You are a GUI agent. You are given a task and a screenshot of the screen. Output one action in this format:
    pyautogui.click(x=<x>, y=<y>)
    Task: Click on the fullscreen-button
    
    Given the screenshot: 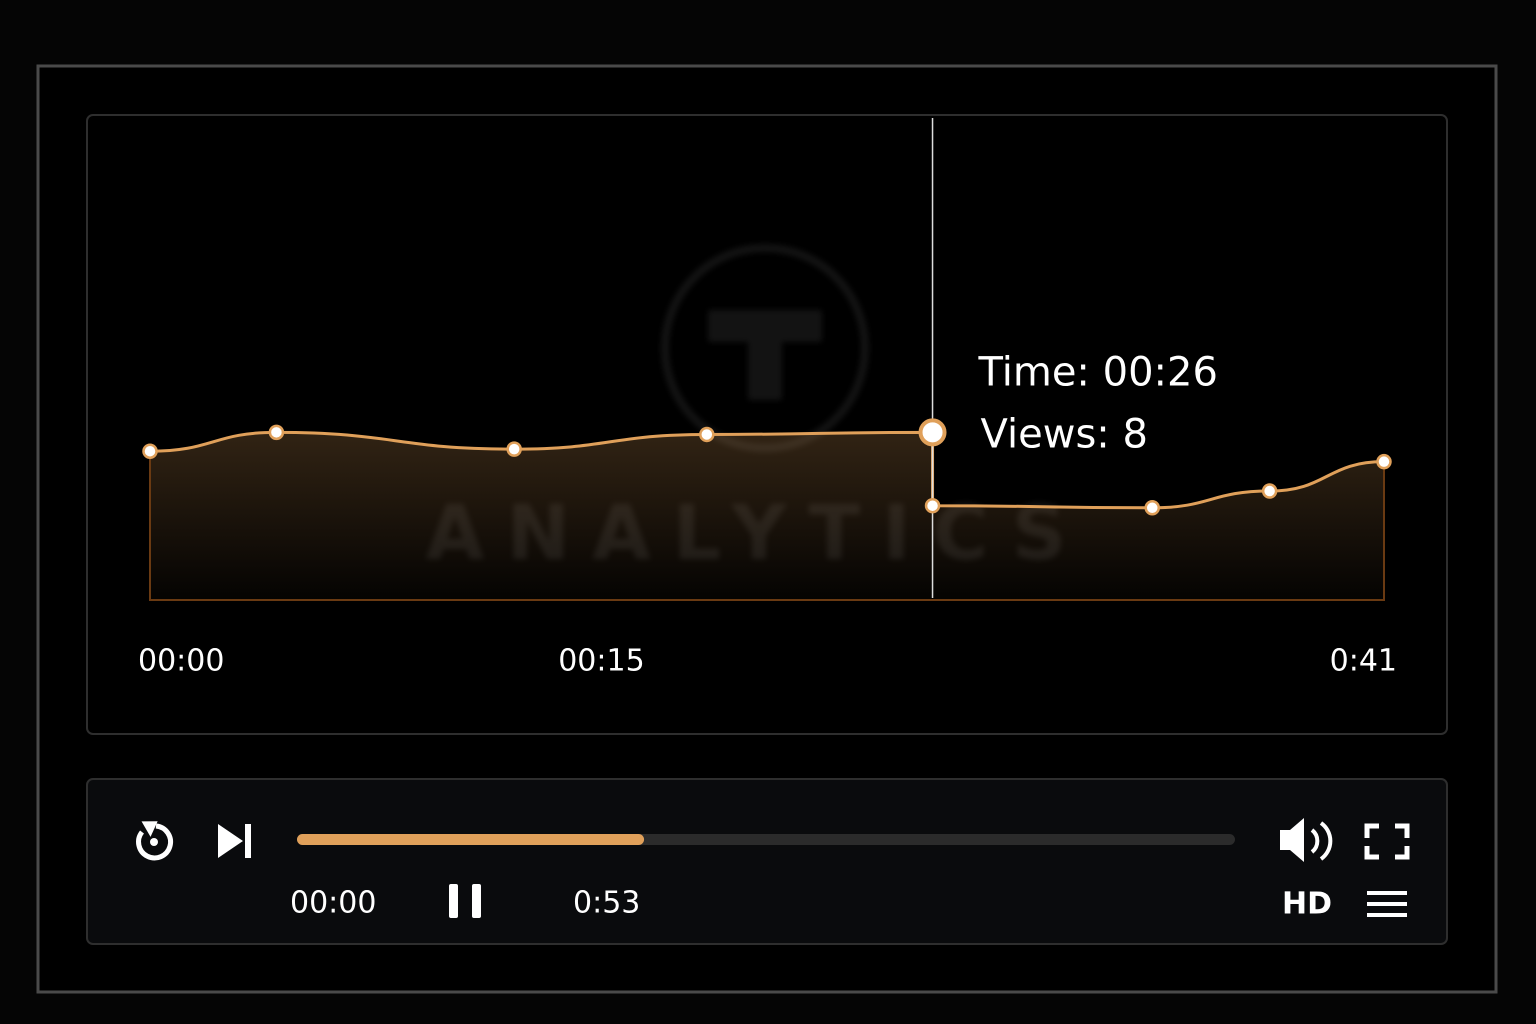 What is the action you would take?
    pyautogui.click(x=1387, y=841)
    